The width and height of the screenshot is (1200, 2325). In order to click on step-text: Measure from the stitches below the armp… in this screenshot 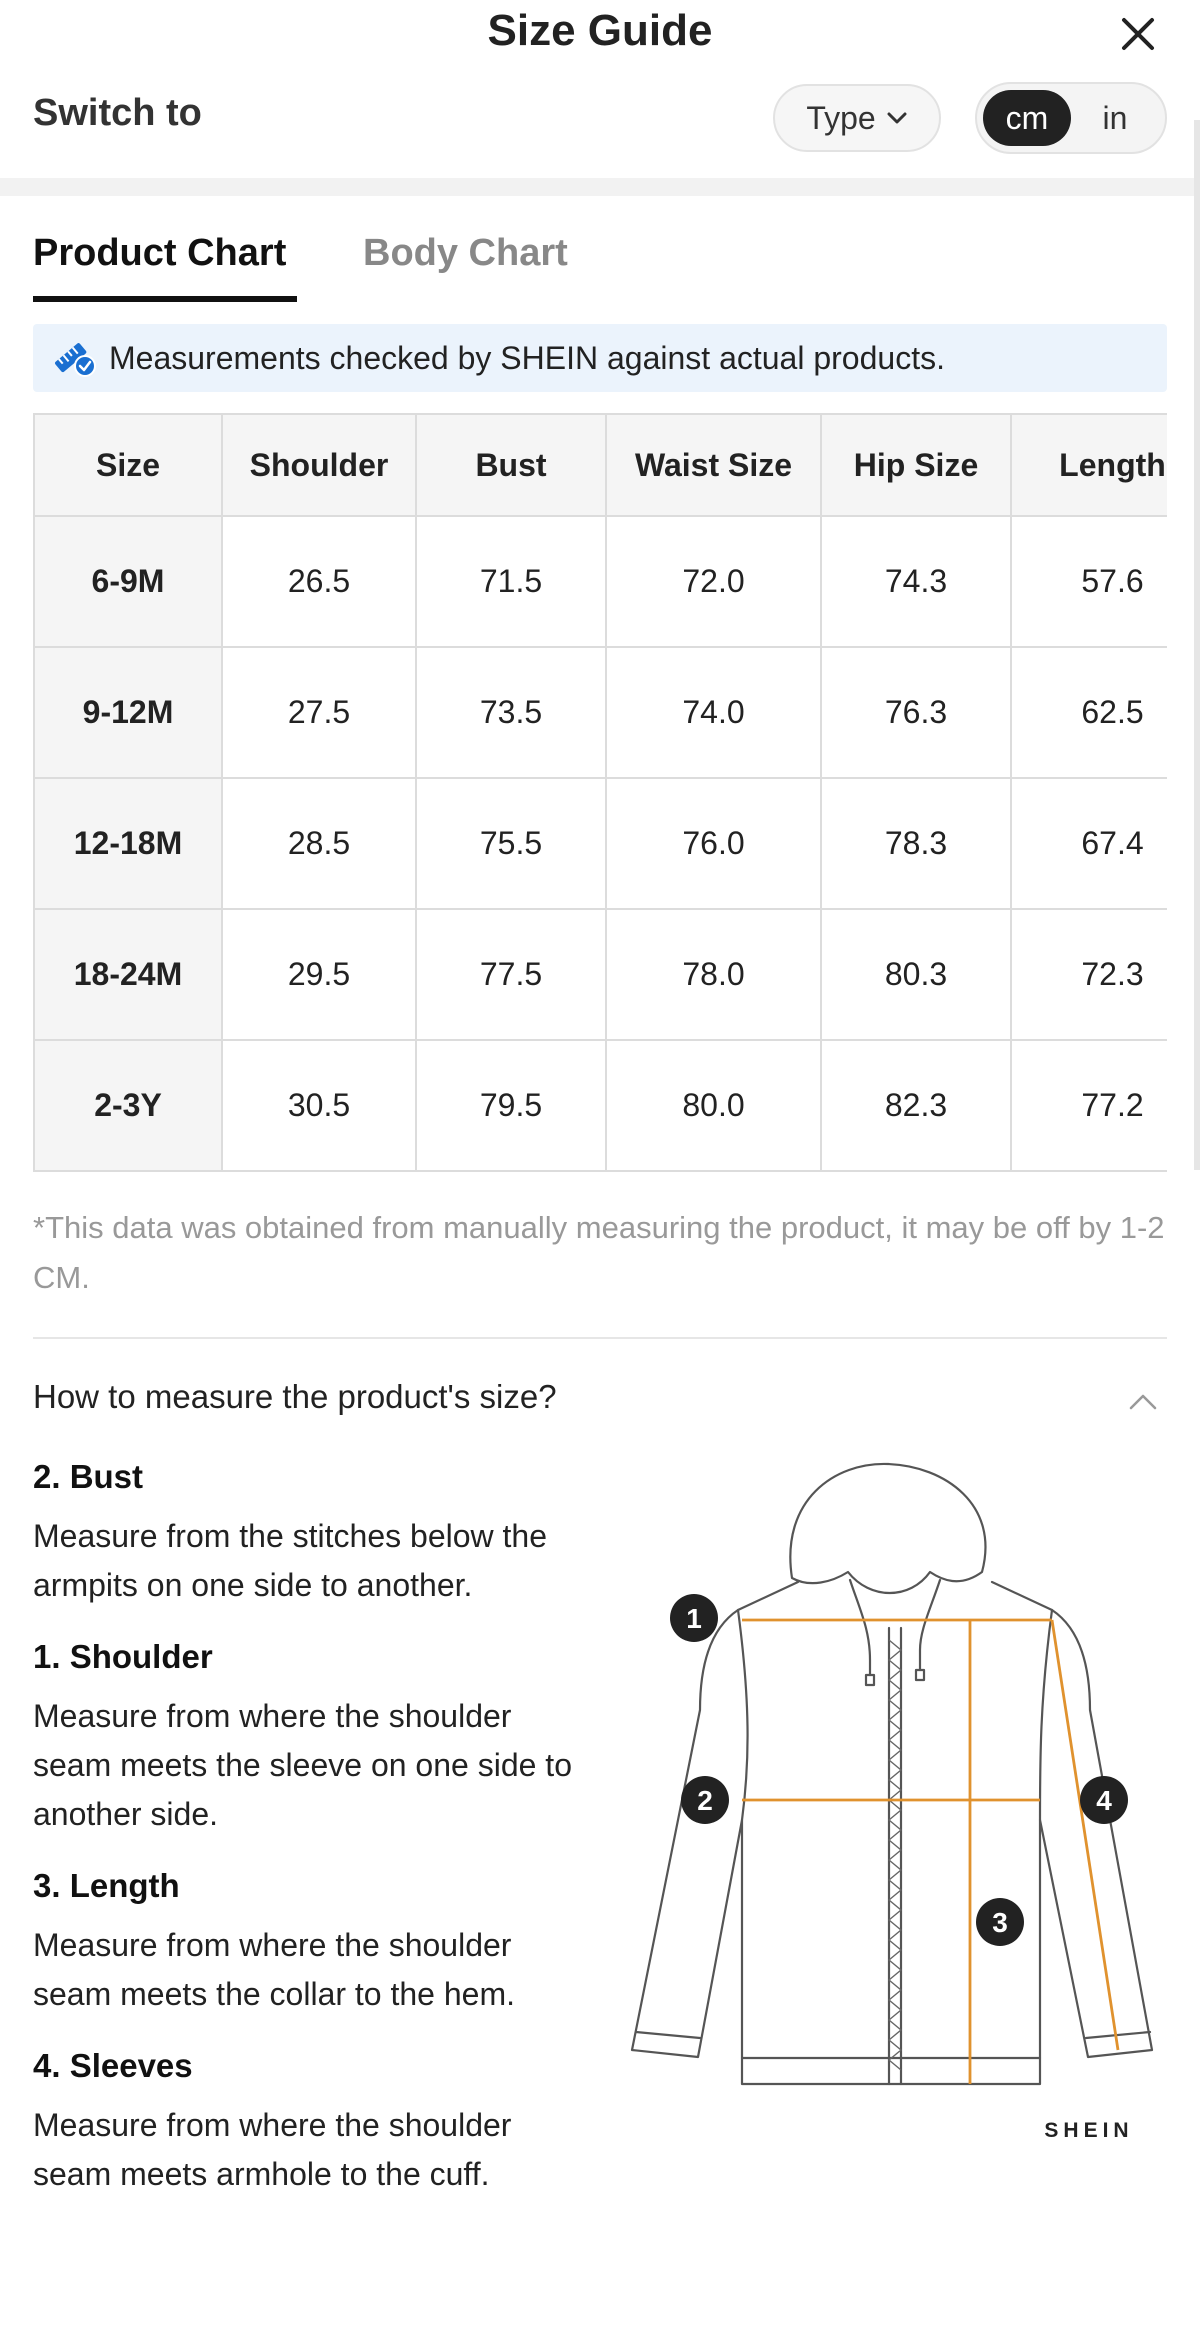, I will do `click(290, 1560)`.